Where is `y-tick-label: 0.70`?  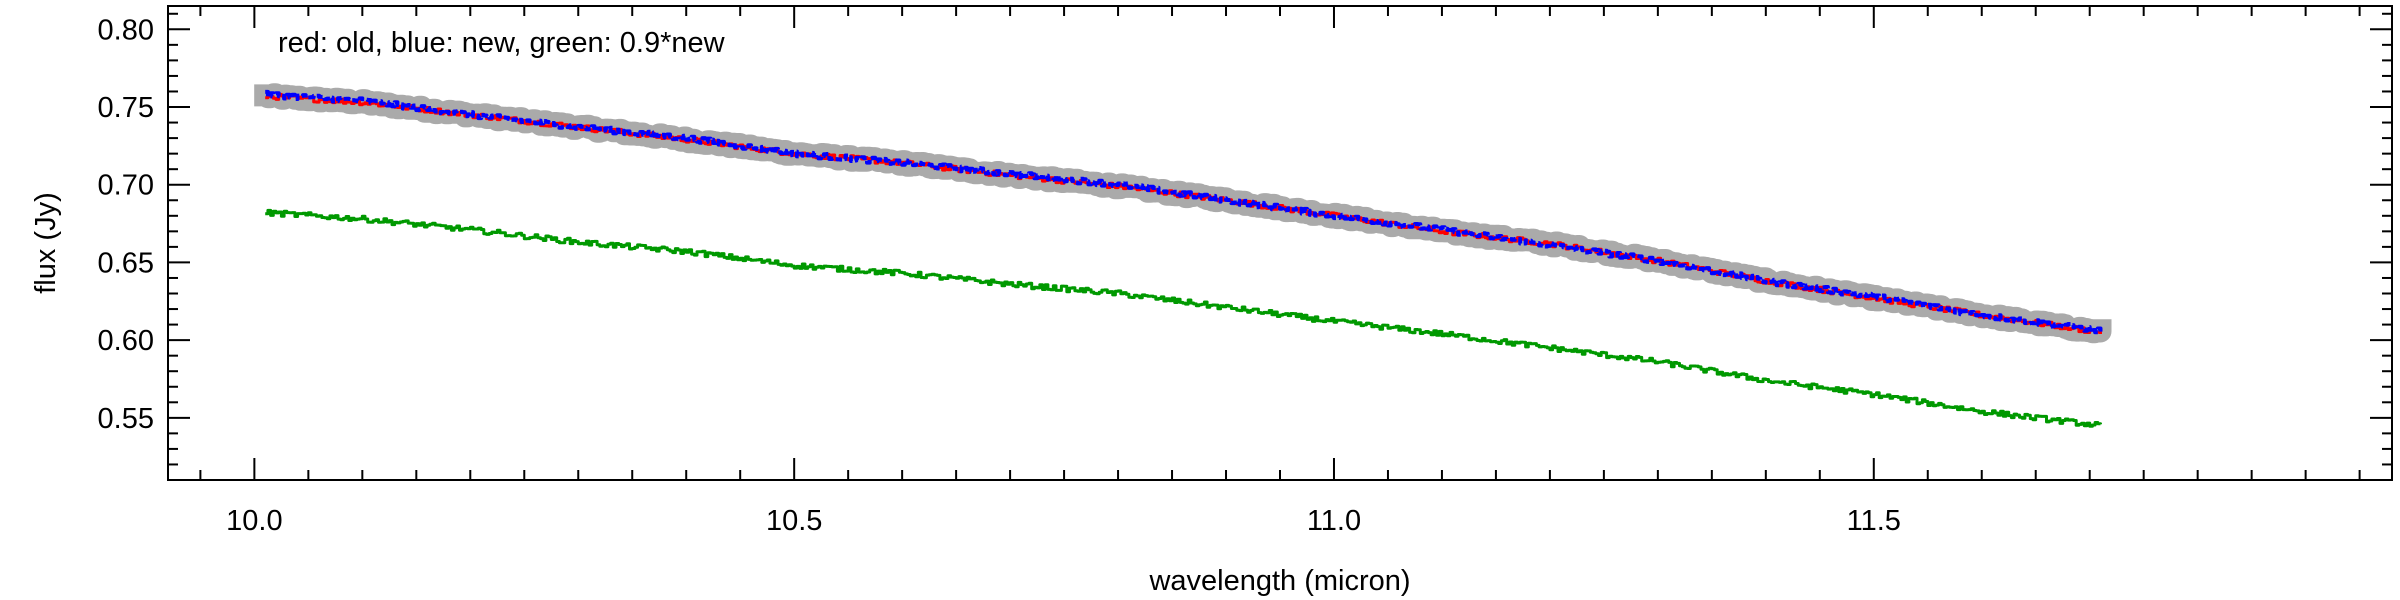 y-tick-label: 0.70 is located at coordinates (126, 186).